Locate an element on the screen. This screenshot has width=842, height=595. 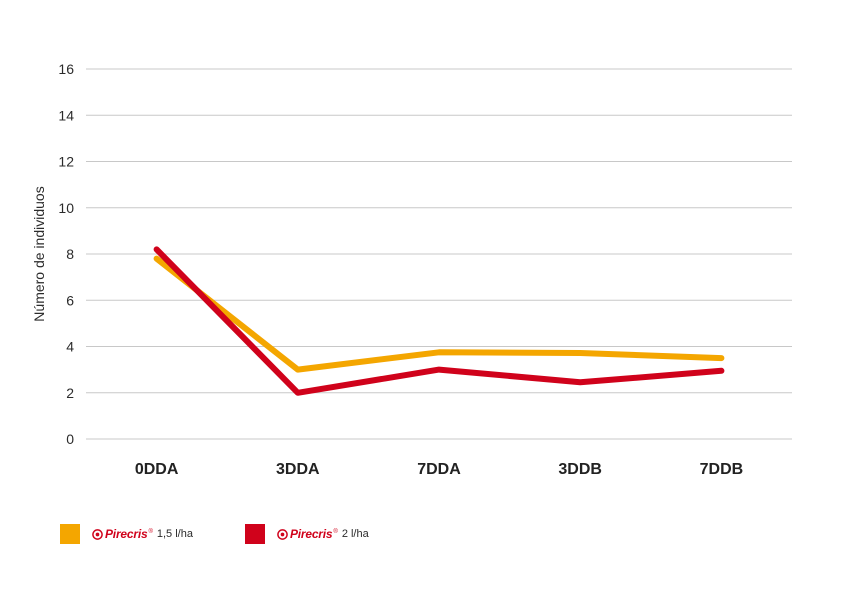
x-tick-label: 7DDA is located at coordinates (439, 469).